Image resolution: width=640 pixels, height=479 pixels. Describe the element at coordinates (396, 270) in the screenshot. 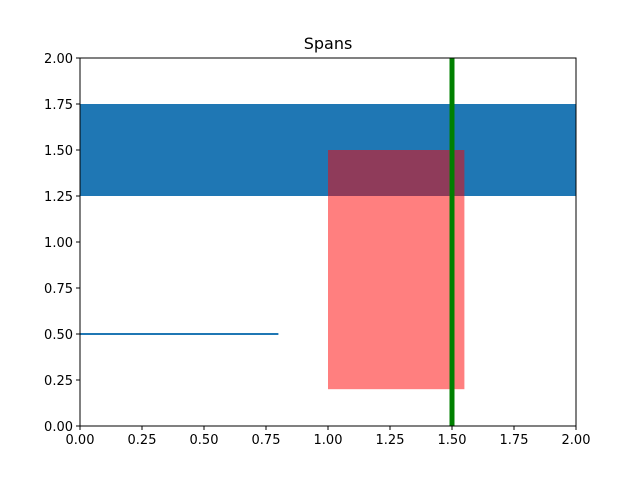

I see `vertical-span` at that location.